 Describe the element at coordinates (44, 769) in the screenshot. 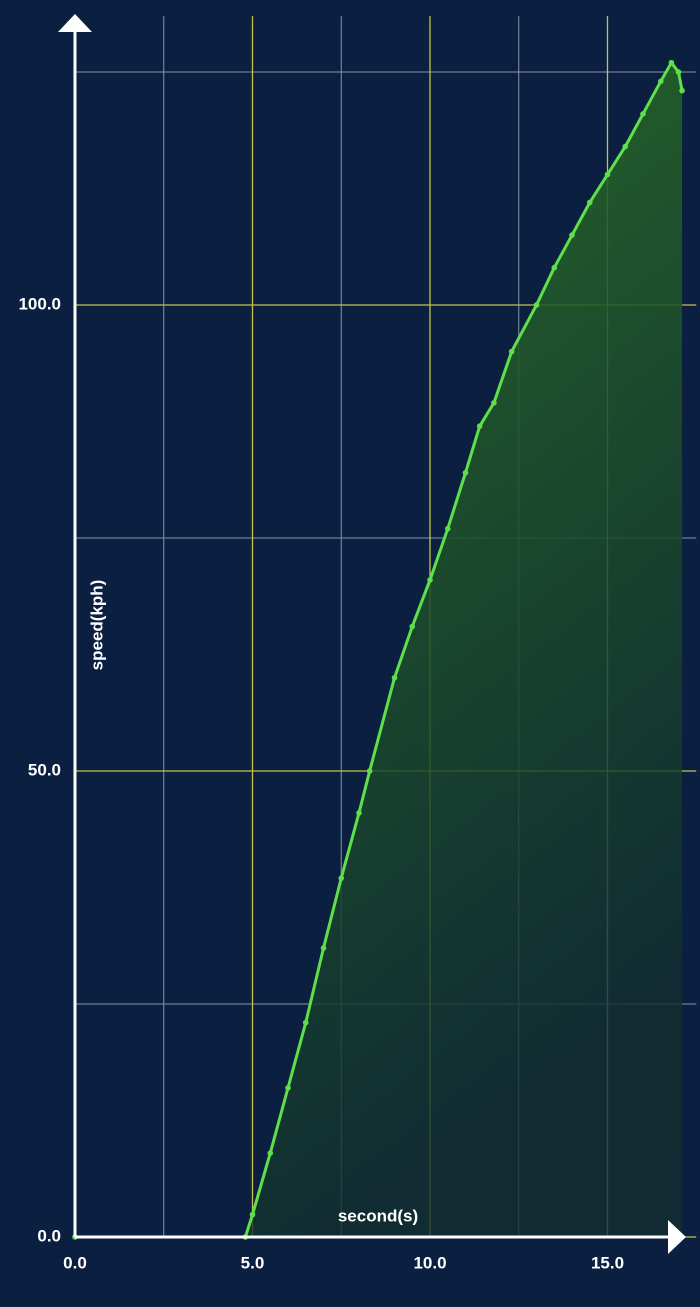

I see `y-tick-label: 50.0` at that location.